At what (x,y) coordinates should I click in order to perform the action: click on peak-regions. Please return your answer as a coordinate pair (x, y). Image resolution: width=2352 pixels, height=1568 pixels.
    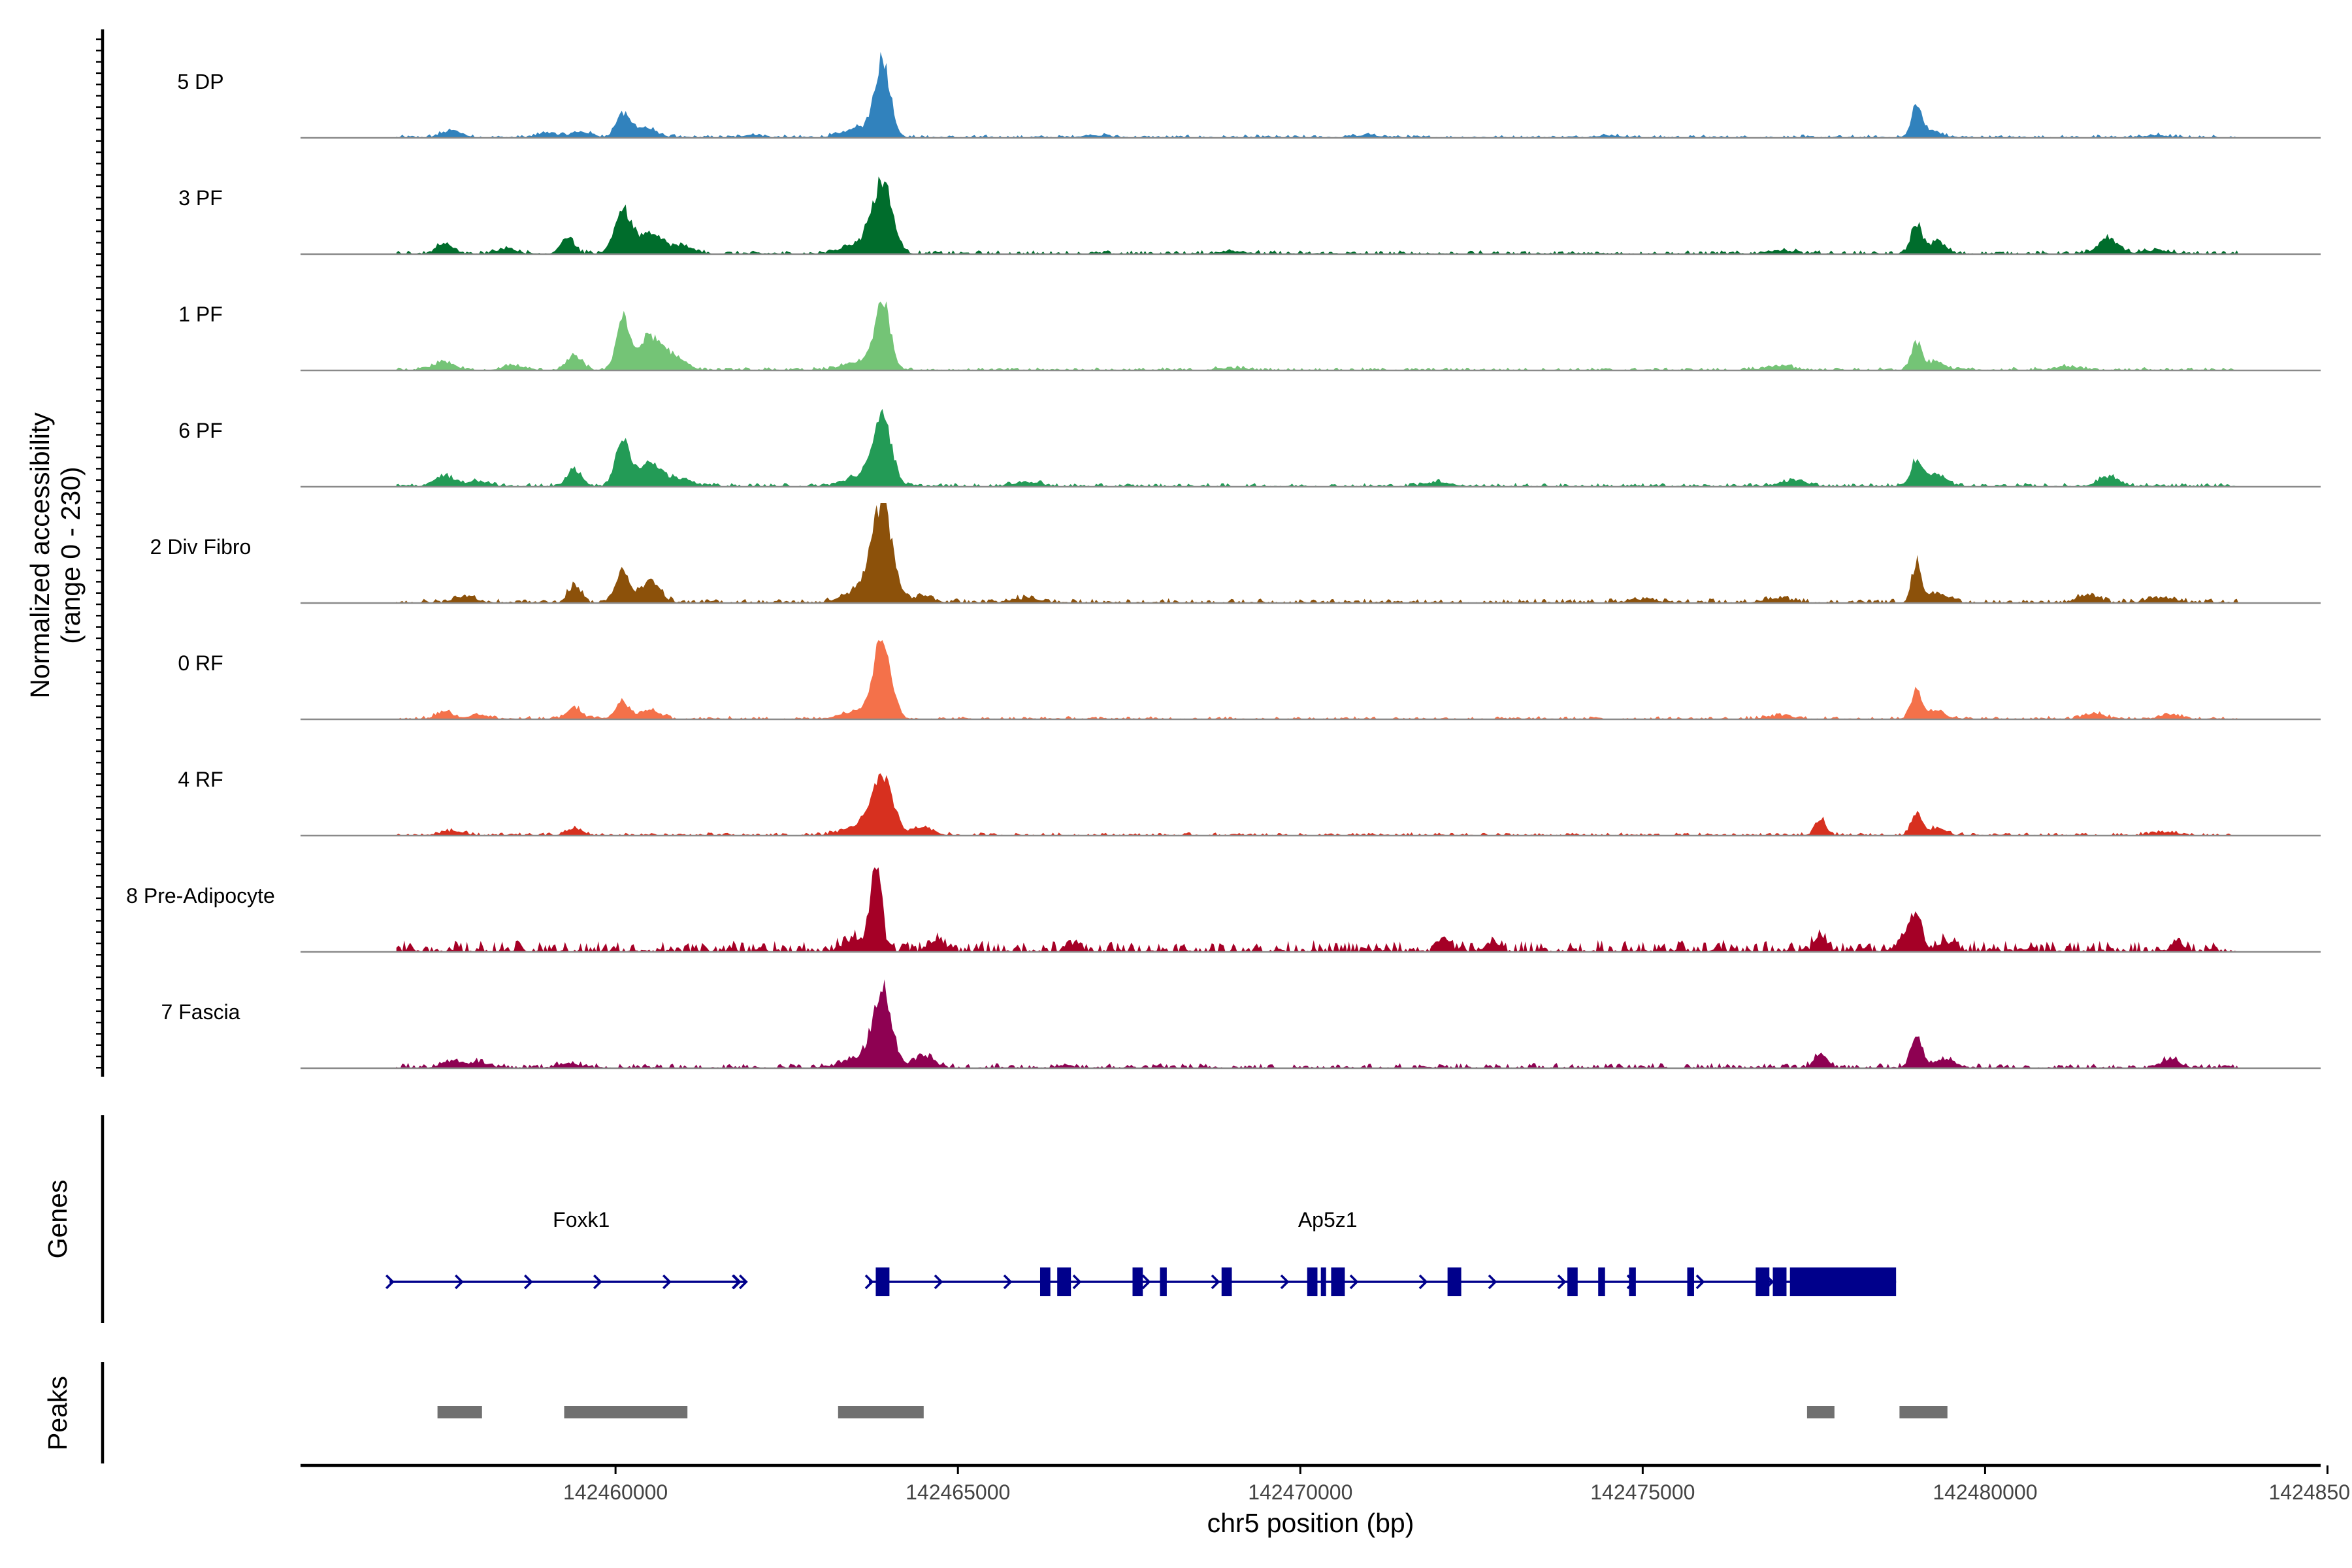
    Looking at the image, I should click on (1192, 1412).